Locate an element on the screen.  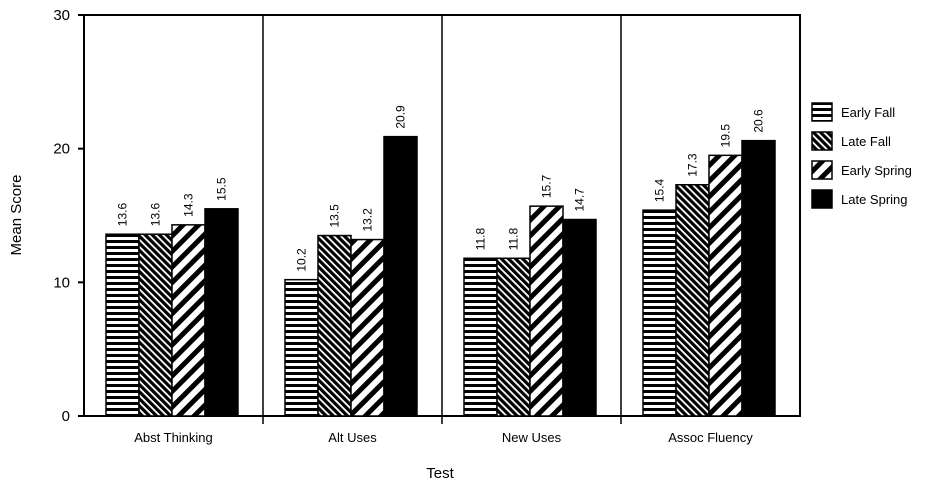
data-label: 13.5 is located at coordinates (335, 216).